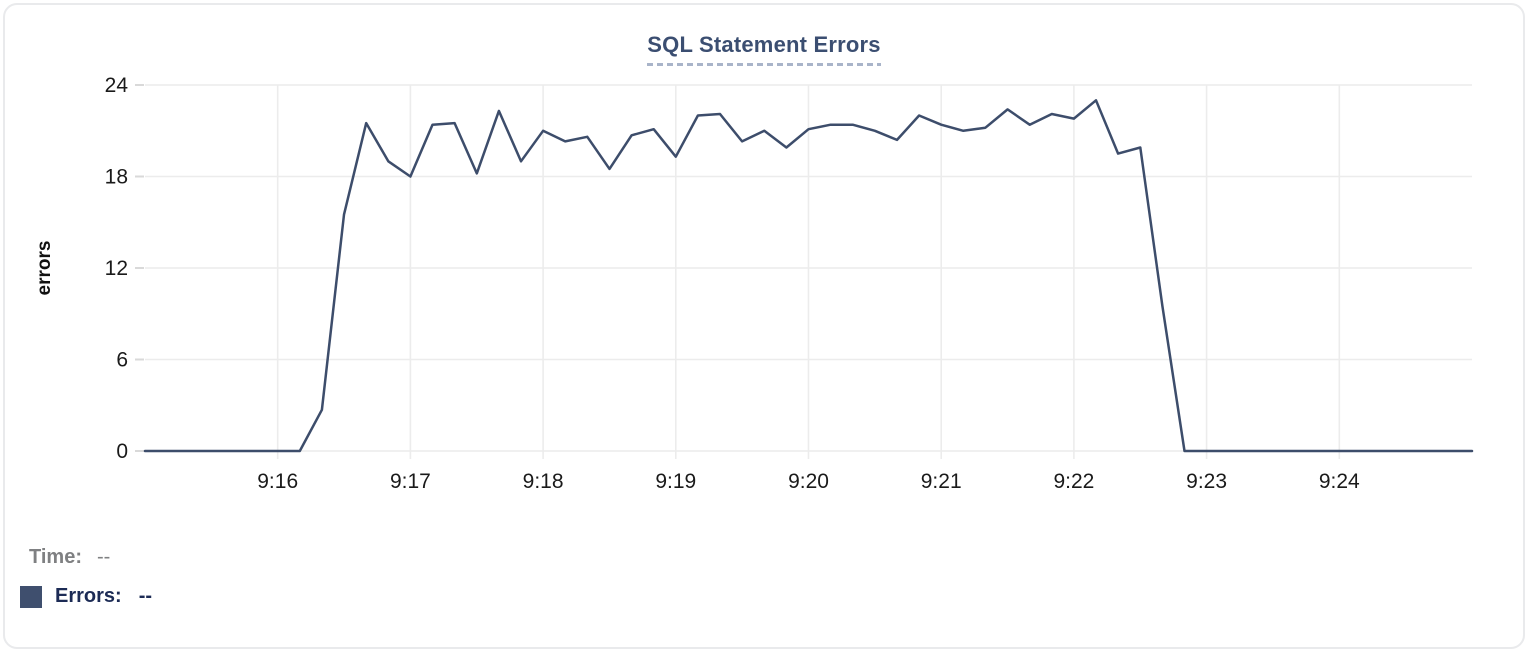 This screenshot has width=1528, height=654. I want to click on x-tick-label: 9:16, so click(277, 481).